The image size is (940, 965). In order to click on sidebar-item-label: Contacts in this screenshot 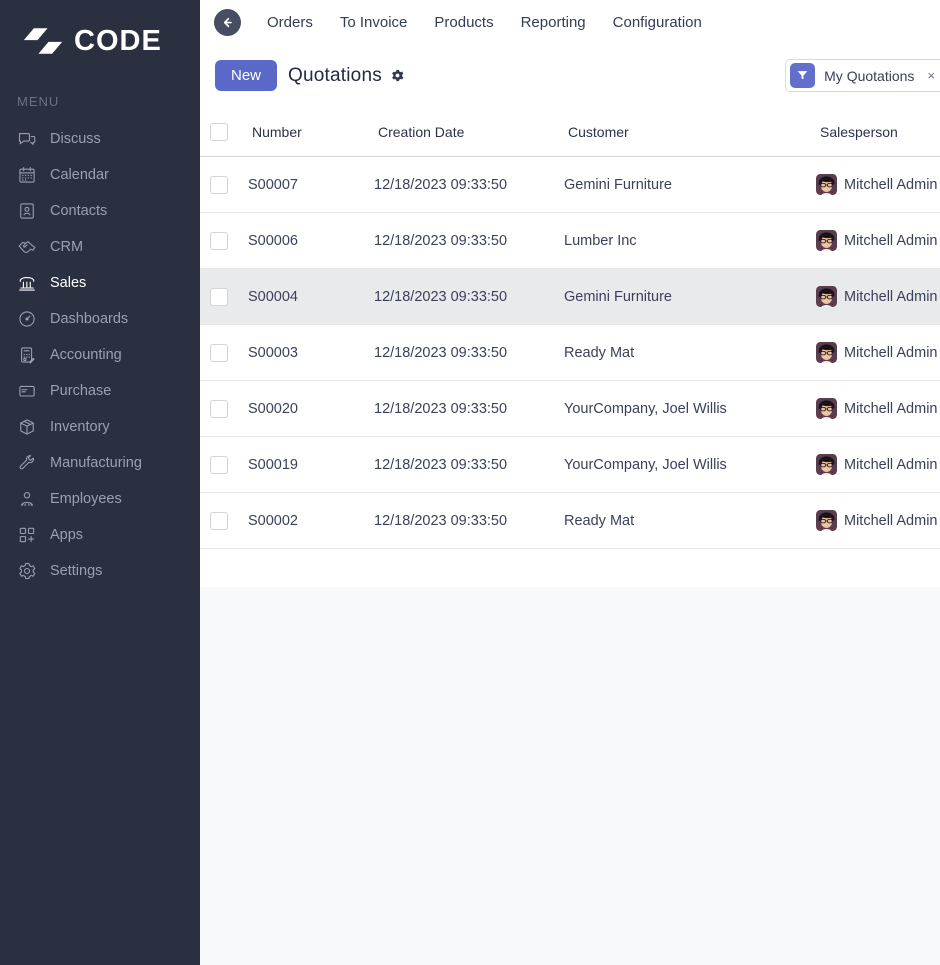, I will do `click(79, 211)`.